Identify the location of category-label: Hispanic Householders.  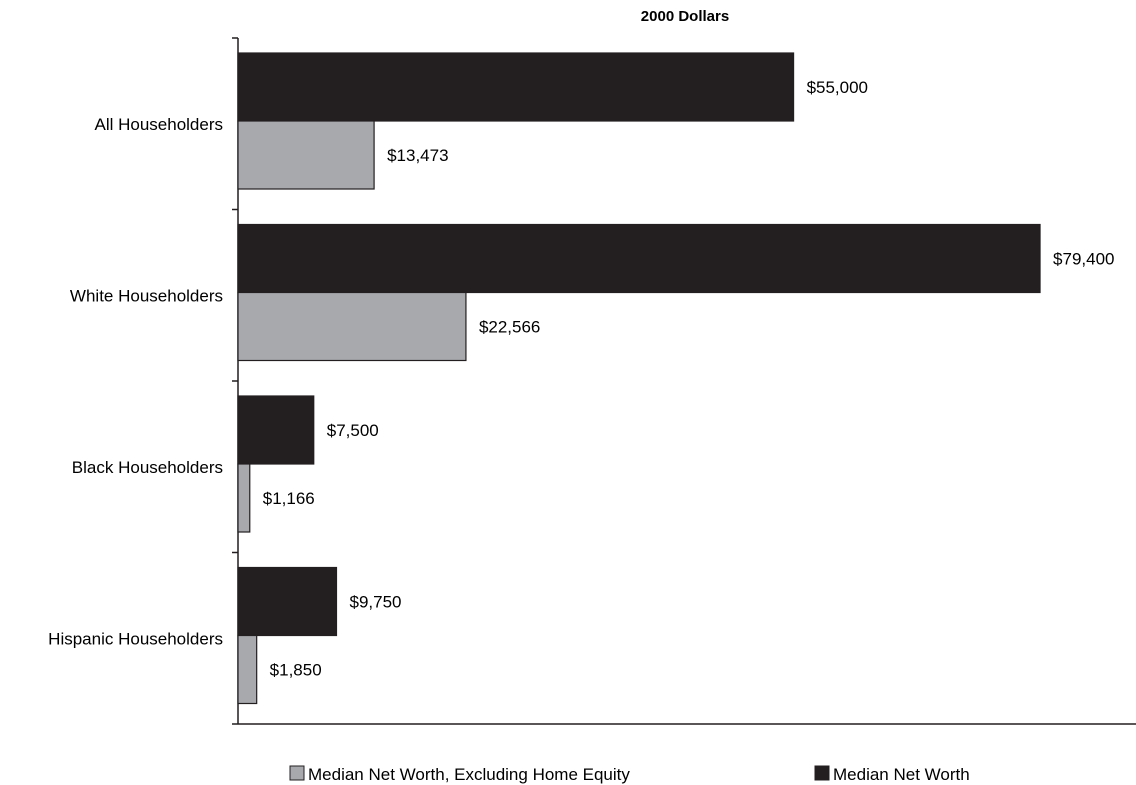
(135, 638).